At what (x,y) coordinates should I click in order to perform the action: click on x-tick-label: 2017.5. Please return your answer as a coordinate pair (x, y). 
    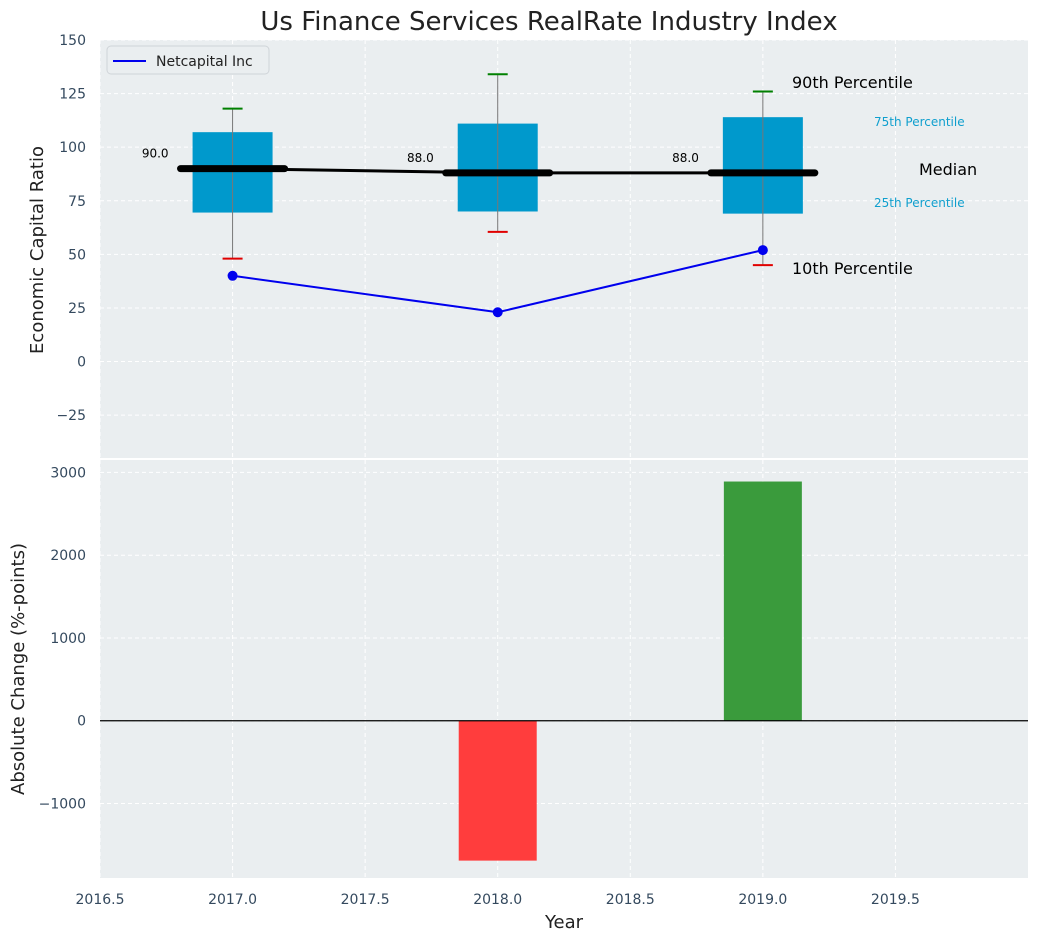
    Looking at the image, I should click on (365, 900).